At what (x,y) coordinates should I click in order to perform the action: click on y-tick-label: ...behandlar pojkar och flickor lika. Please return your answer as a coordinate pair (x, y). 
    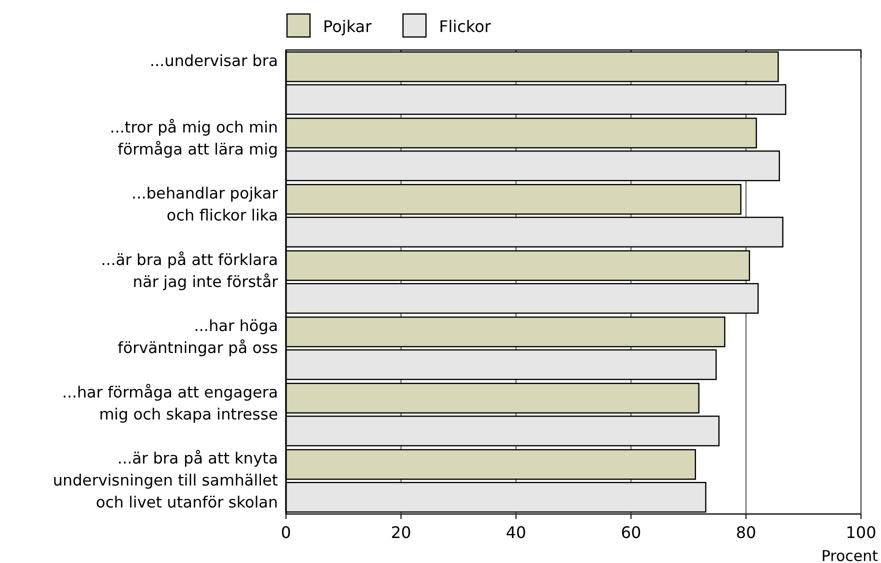
    Looking at the image, I should click on (205, 204).